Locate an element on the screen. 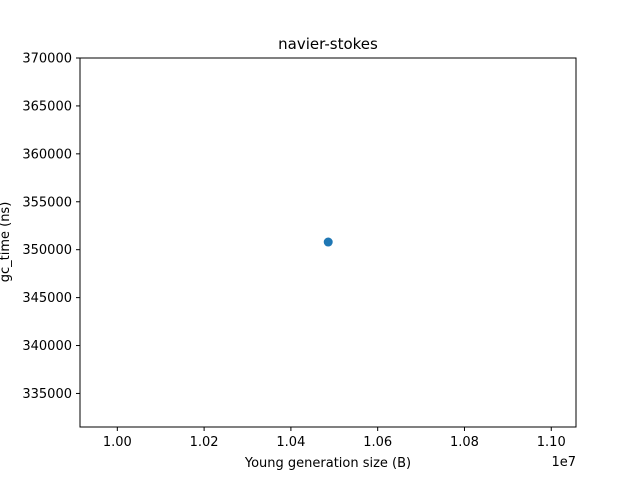 The width and height of the screenshot is (640, 480). x-tick-label: 1.06 is located at coordinates (377, 442).